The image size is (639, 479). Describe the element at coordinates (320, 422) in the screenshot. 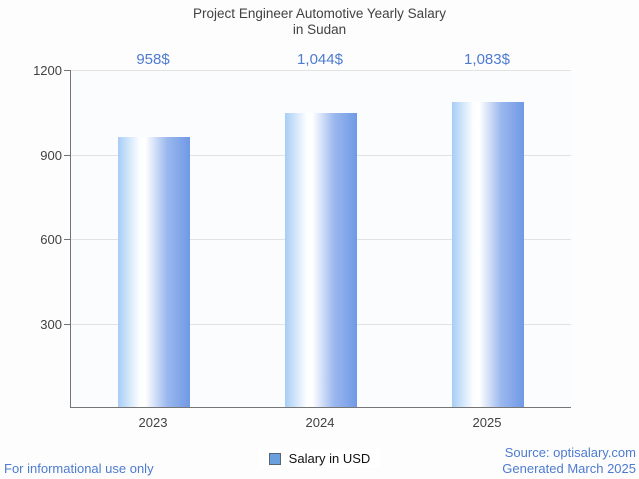

I see `x-axis-label-2024: 2024` at that location.